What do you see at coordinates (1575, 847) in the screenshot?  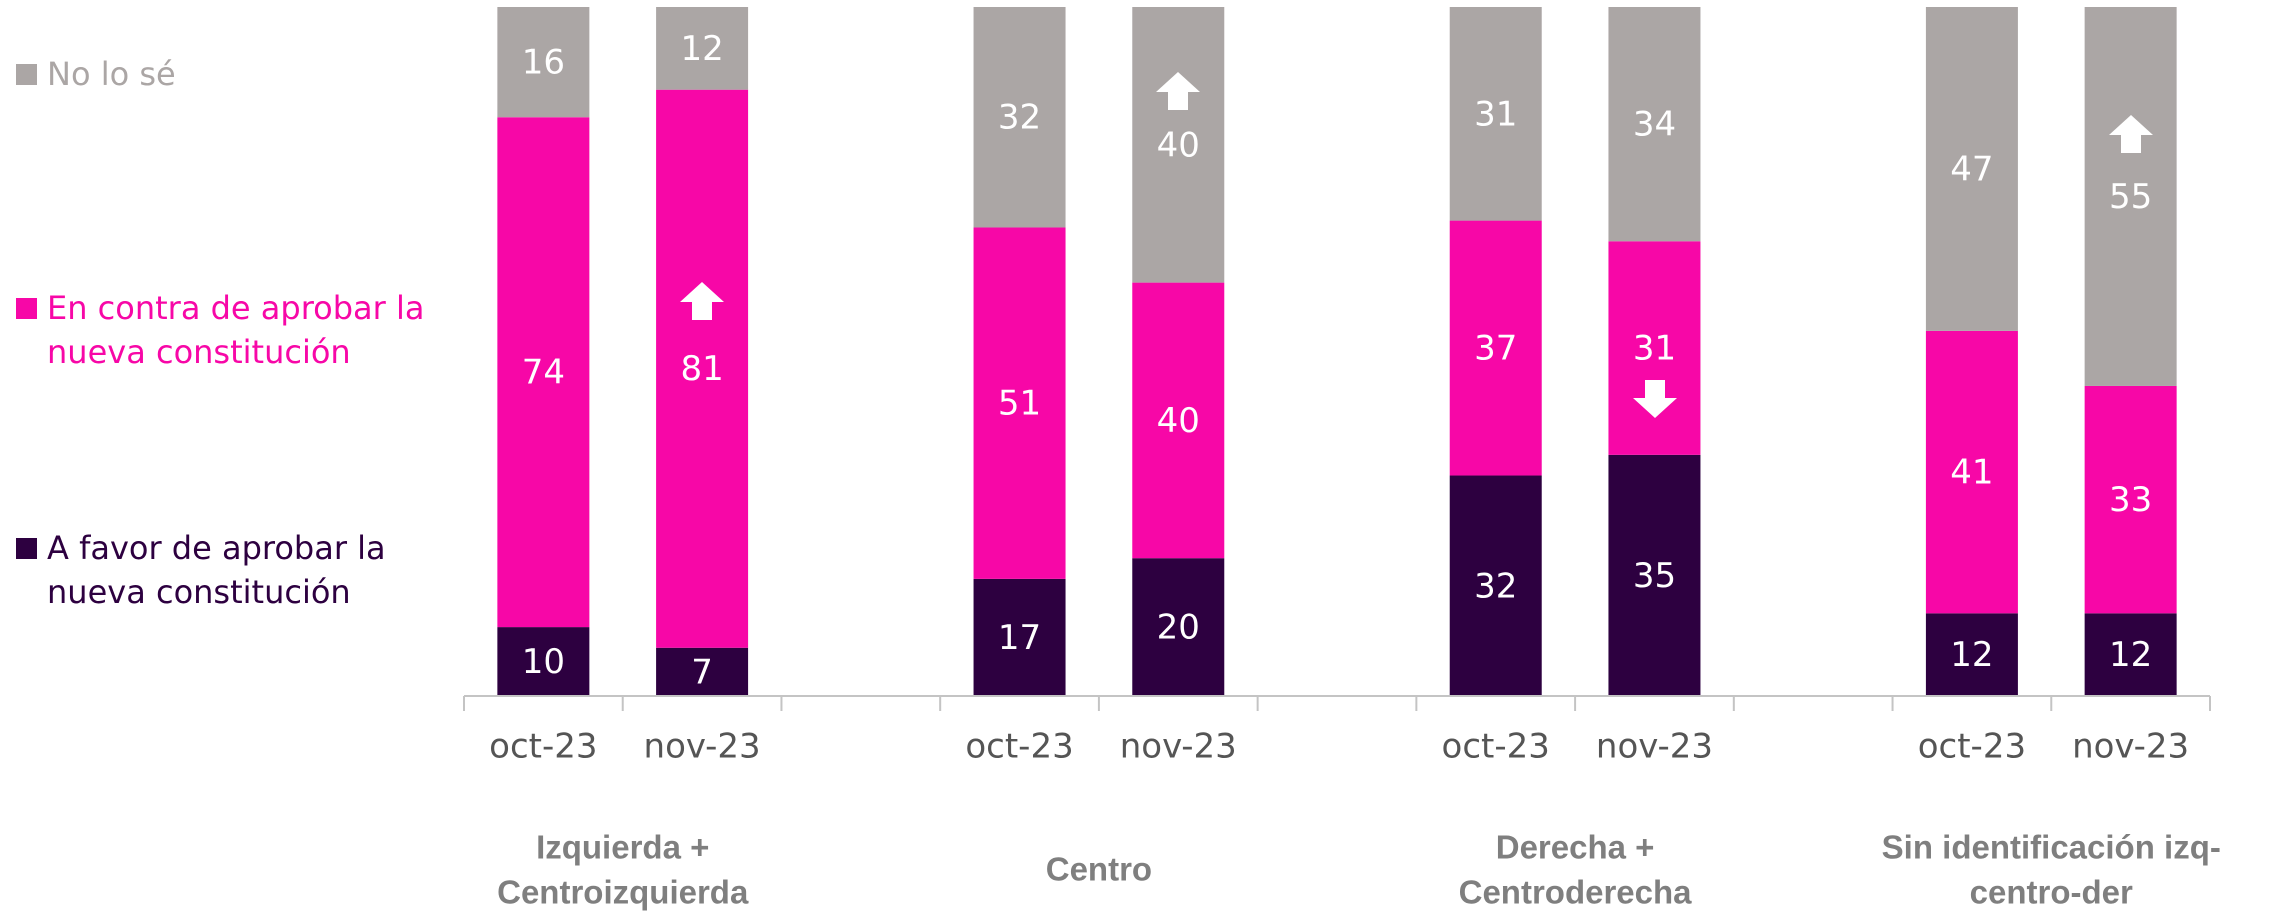 I see `group-label: Derecha +` at bounding box center [1575, 847].